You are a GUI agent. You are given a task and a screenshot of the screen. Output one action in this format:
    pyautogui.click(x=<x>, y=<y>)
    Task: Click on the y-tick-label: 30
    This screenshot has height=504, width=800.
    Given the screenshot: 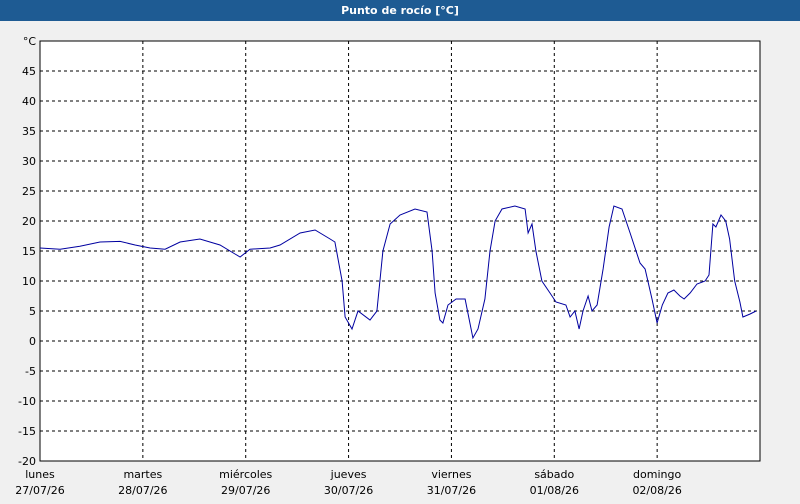 What is the action you would take?
    pyautogui.click(x=29, y=161)
    